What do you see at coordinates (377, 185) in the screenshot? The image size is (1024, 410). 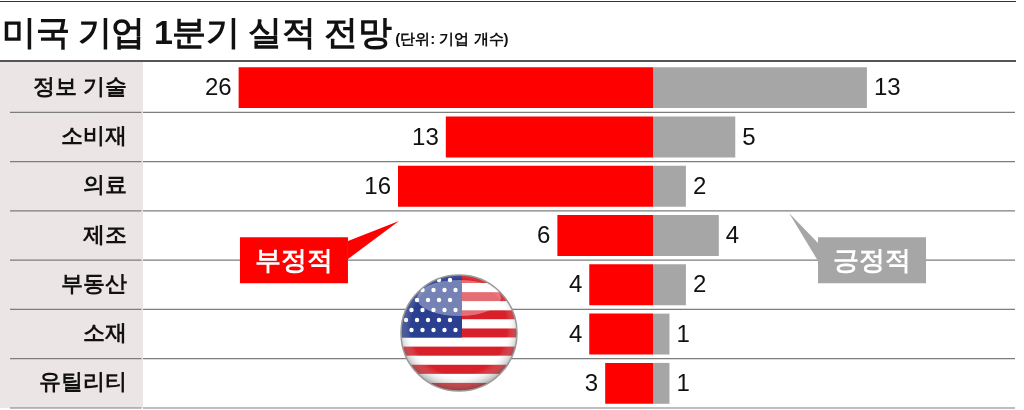 I see `data-label: 16` at bounding box center [377, 185].